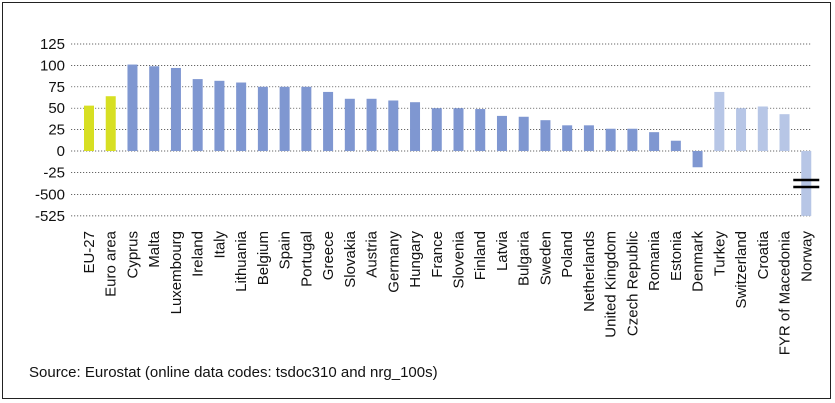 The width and height of the screenshot is (835, 403). Describe the element at coordinates (111, 263) in the screenshot. I see `x-tick-label: Euro area` at that location.